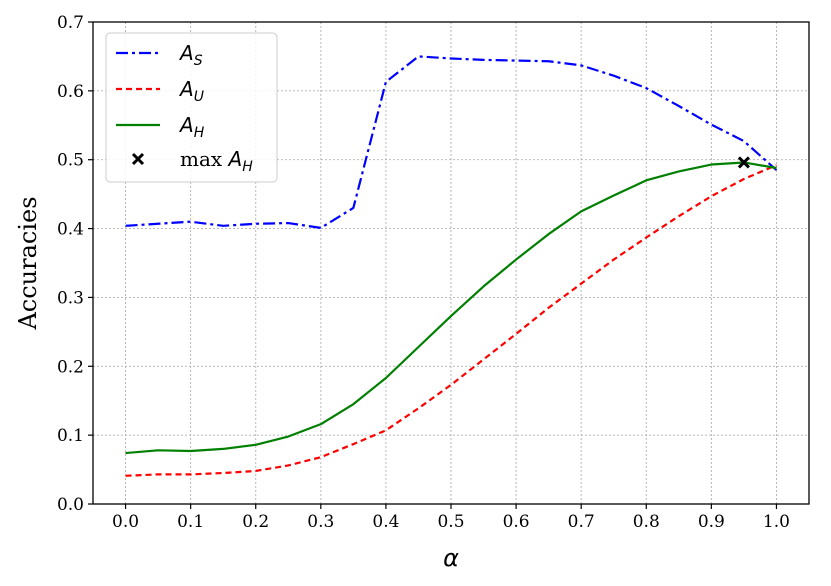 The image size is (831, 586). I want to click on legend-swatch-max-marker, so click(138, 159).